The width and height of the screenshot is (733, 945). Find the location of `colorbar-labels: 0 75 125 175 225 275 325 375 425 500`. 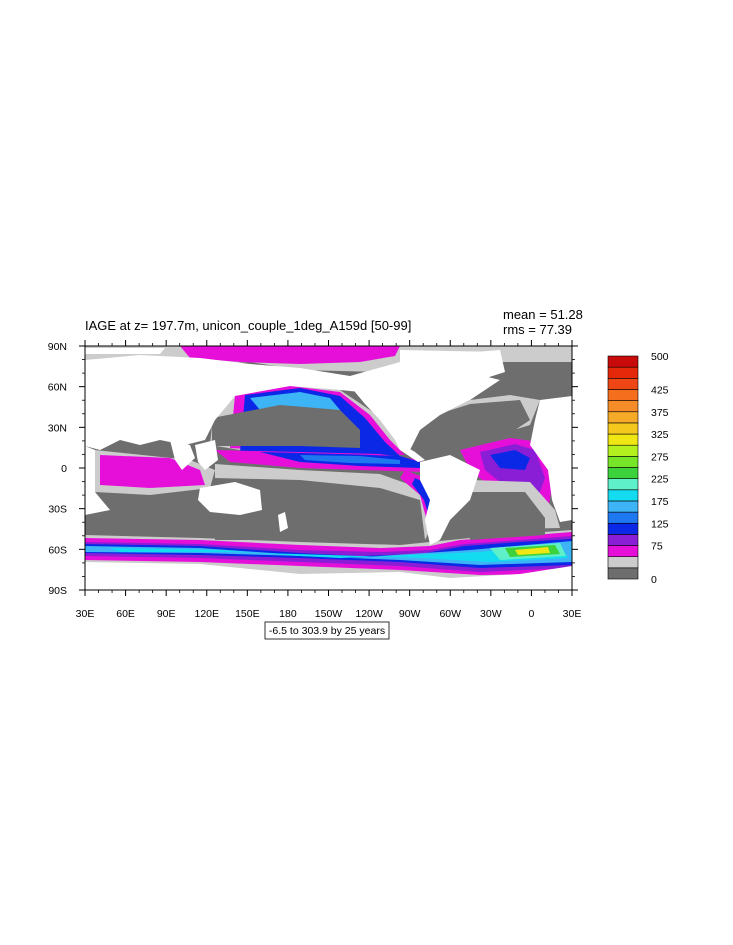

colorbar-labels: 0 75 125 175 225 275 325 375 425 500 is located at coordinates (660, 468).